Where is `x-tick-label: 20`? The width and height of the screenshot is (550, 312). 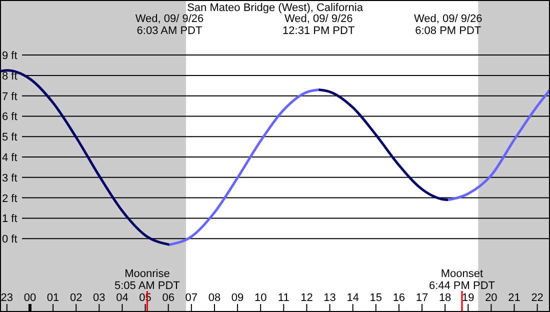 x-tick-label: 20 is located at coordinates (491, 298).